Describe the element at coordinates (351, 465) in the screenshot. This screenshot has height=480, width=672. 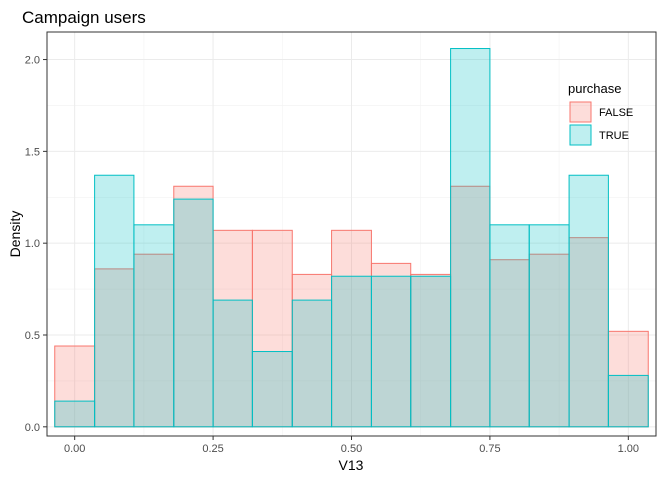
I see `x-axis-label: V13` at that location.